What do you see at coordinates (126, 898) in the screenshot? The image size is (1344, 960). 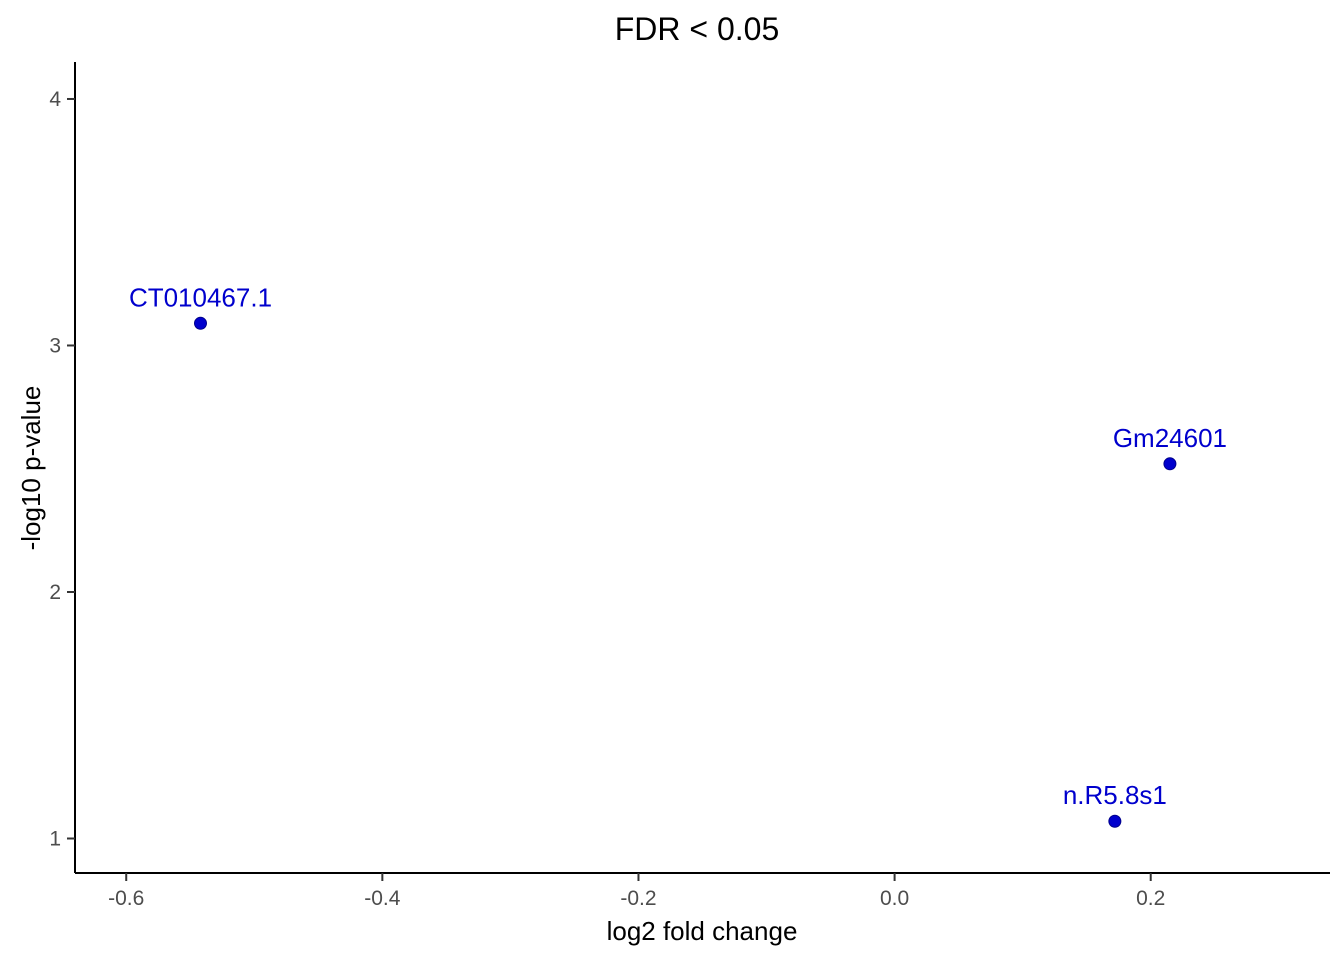 I see `x-tick-label: -0.6` at bounding box center [126, 898].